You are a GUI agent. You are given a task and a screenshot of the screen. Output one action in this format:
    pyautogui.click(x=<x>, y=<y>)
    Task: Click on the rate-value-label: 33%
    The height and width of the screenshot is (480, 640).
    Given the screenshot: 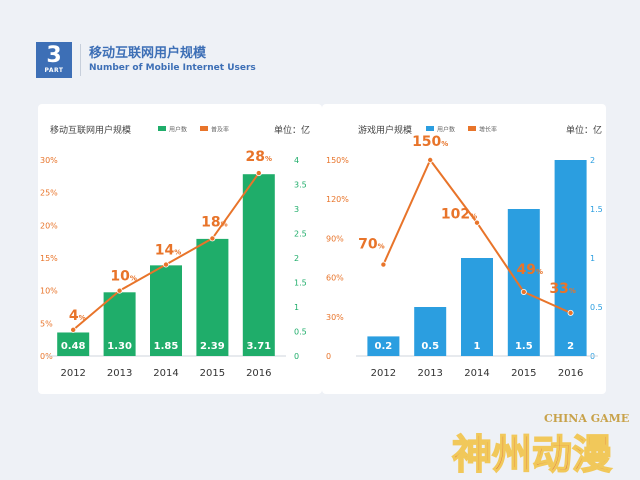 What is the action you would take?
    pyautogui.click(x=562, y=289)
    